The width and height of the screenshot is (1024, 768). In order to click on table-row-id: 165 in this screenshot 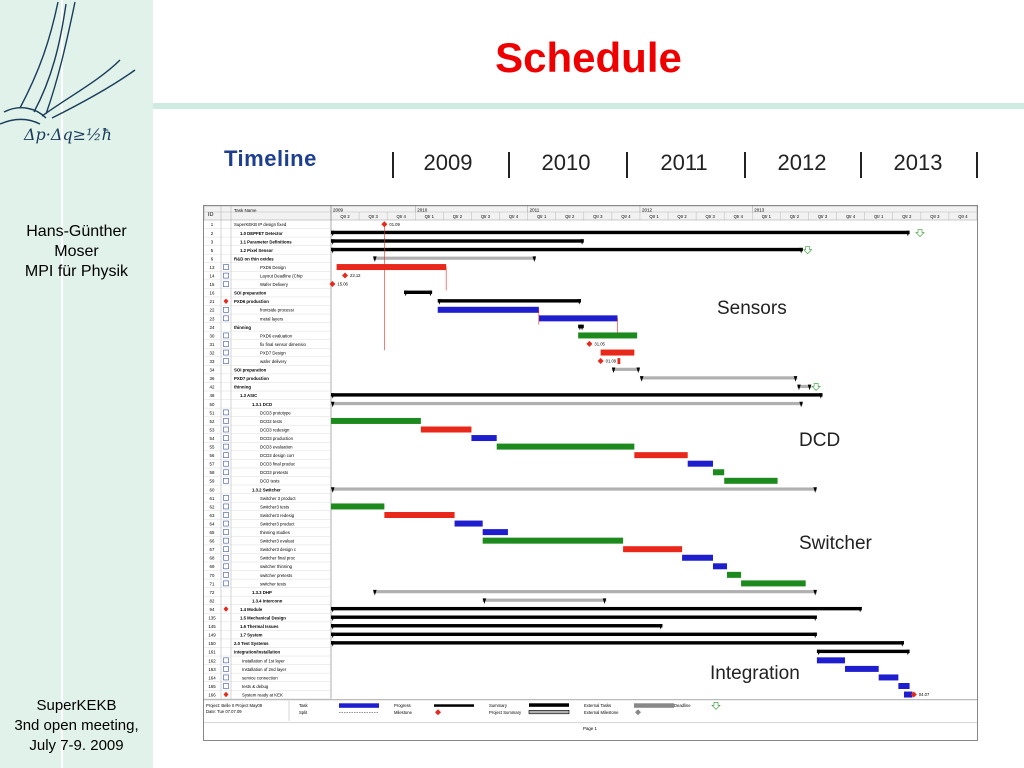, I will do `click(212, 686)`.